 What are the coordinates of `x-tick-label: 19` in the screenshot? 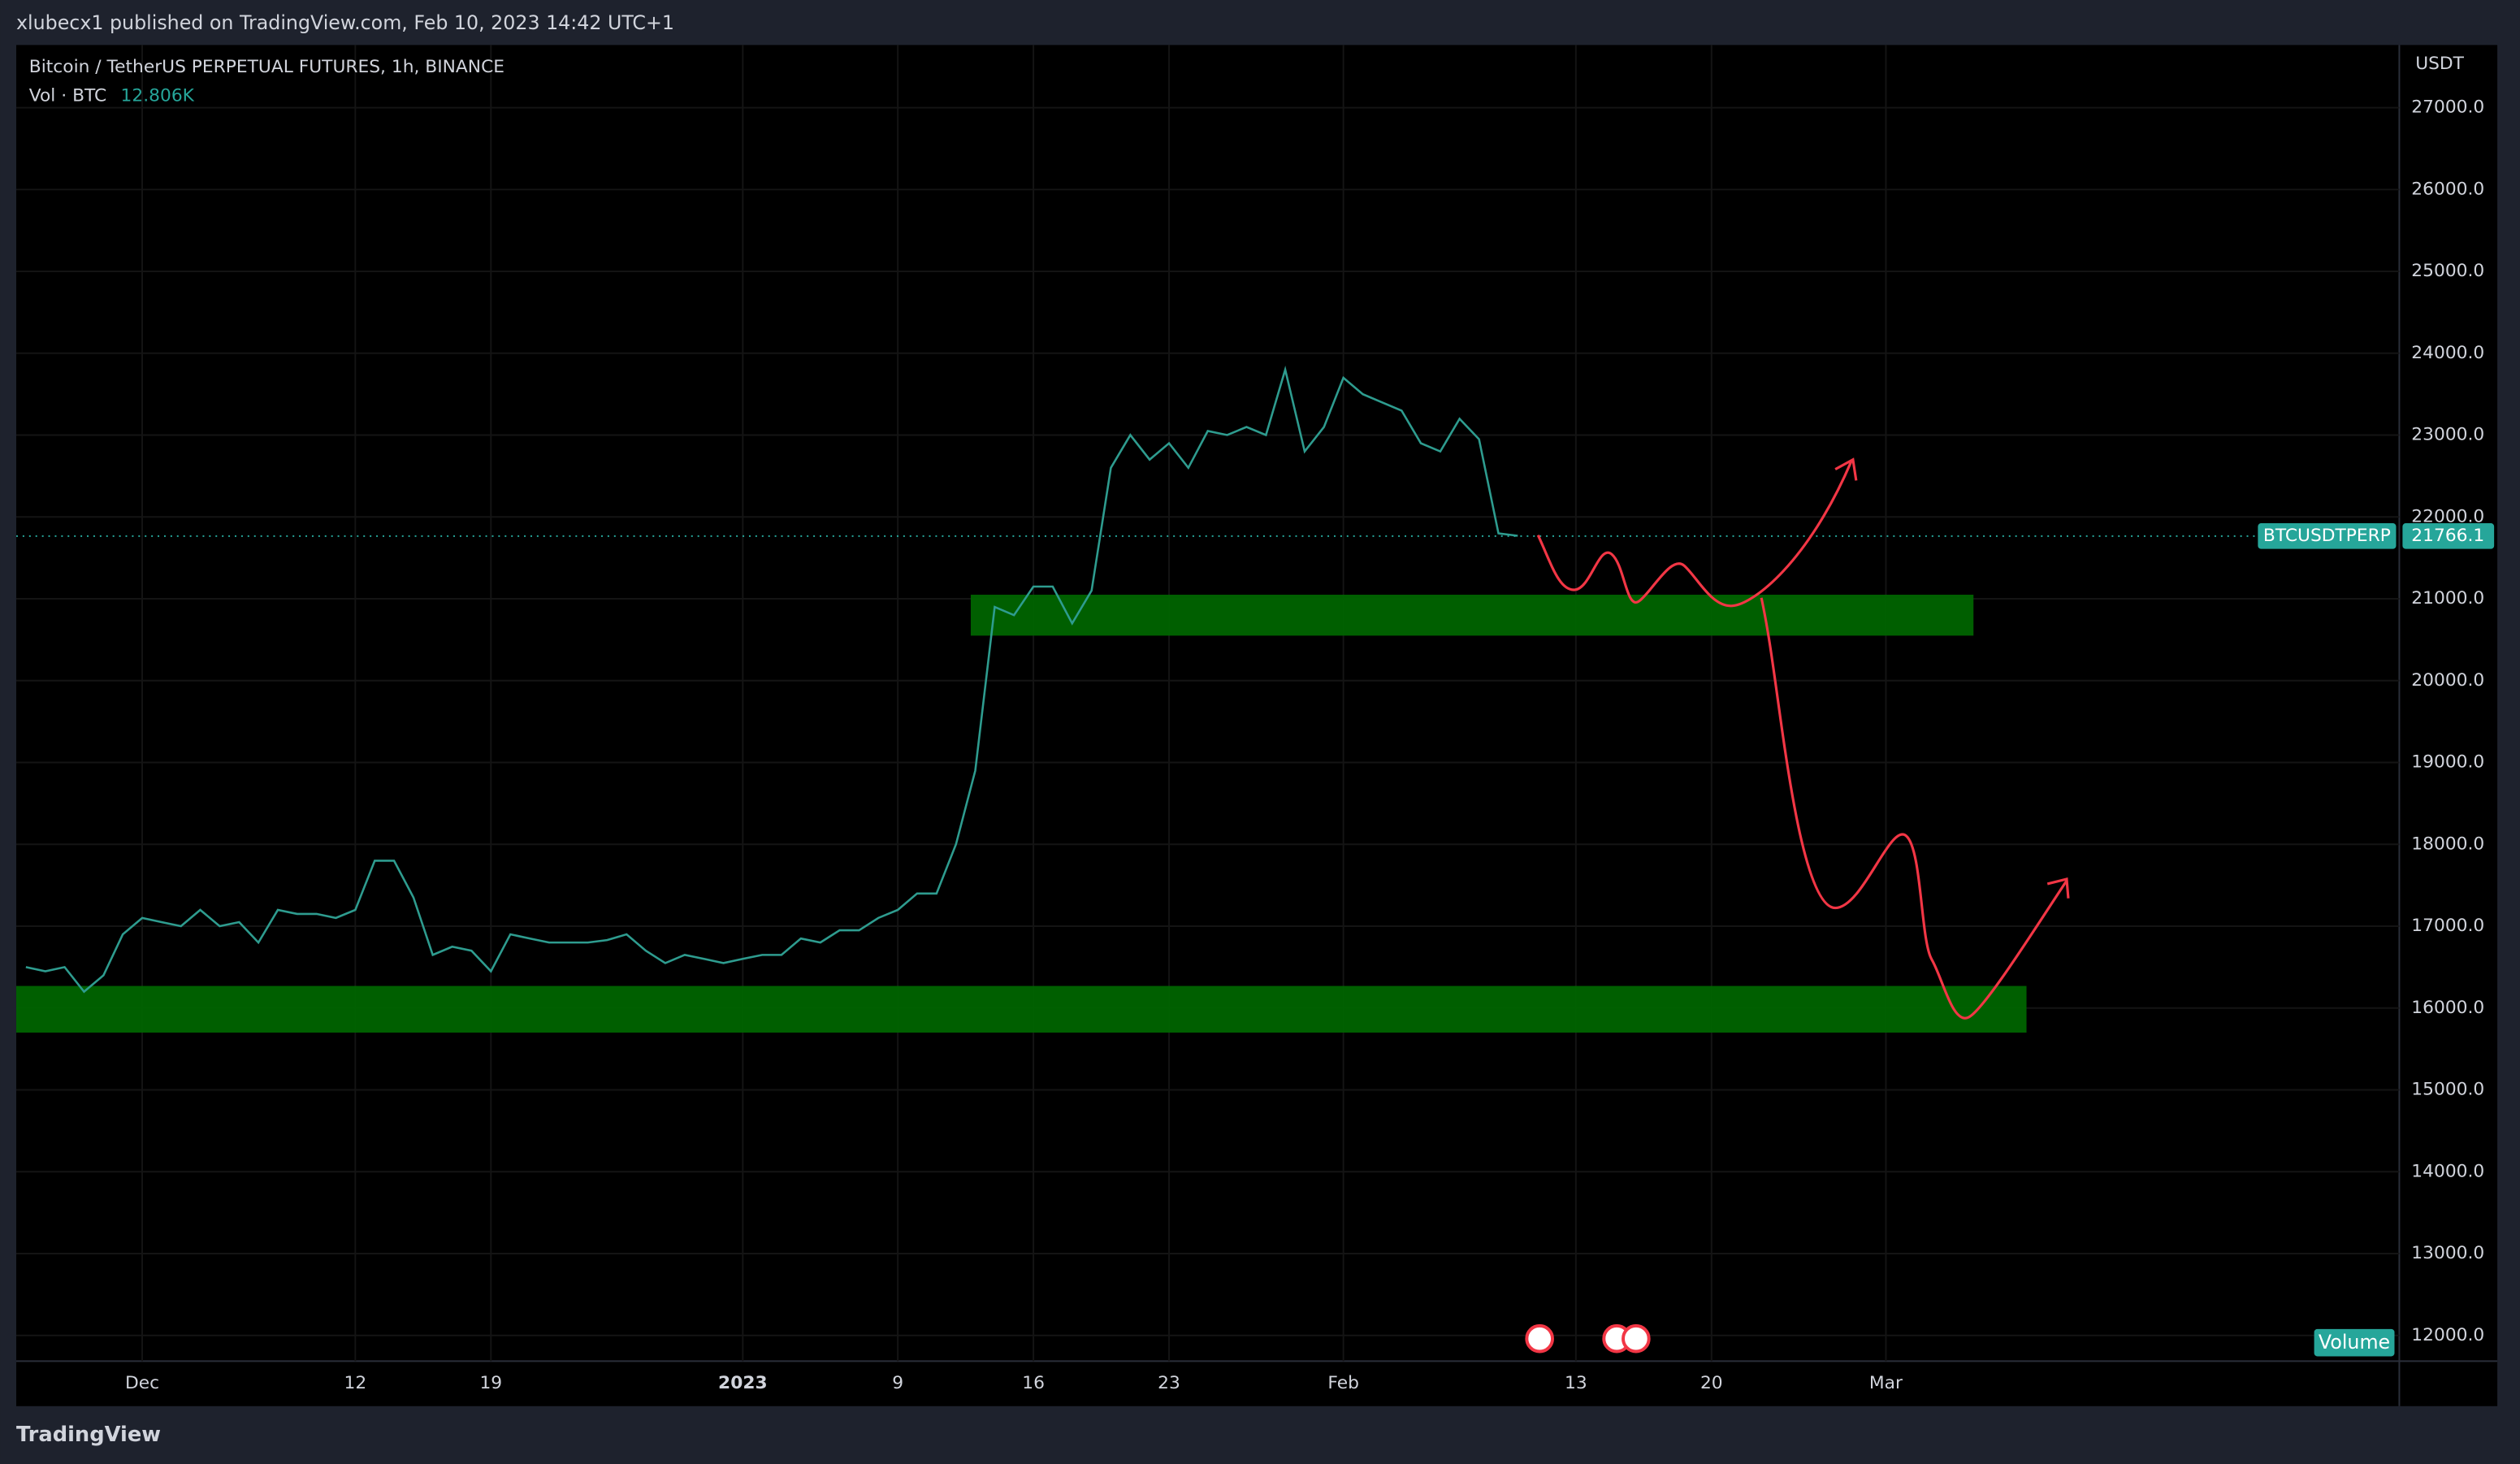 It's located at (490, 1383).